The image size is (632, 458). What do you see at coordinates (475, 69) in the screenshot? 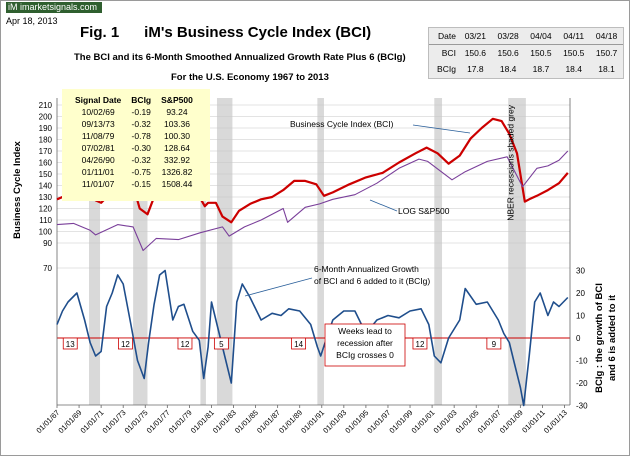
I see `latest-value-cell: 17.8` at bounding box center [475, 69].